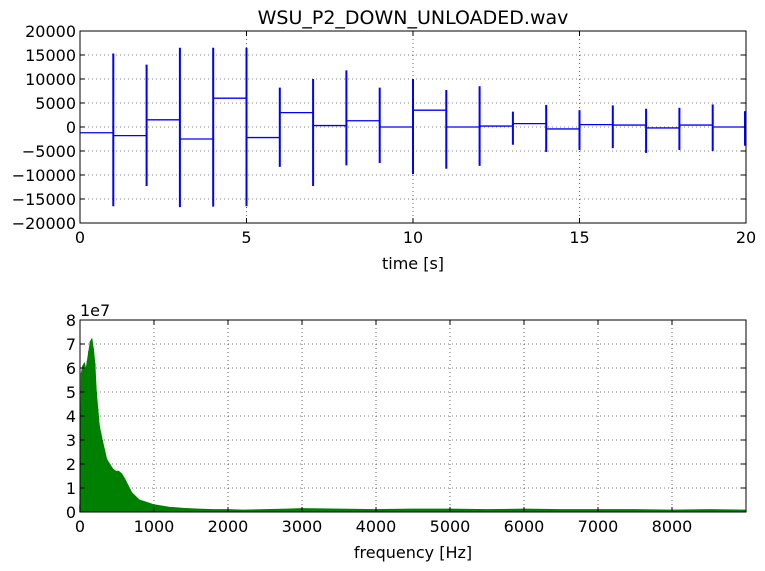 This screenshot has width=765, height=571. Describe the element at coordinates (44, 223) in the screenshot. I see `y-tick-label: −20000` at that location.